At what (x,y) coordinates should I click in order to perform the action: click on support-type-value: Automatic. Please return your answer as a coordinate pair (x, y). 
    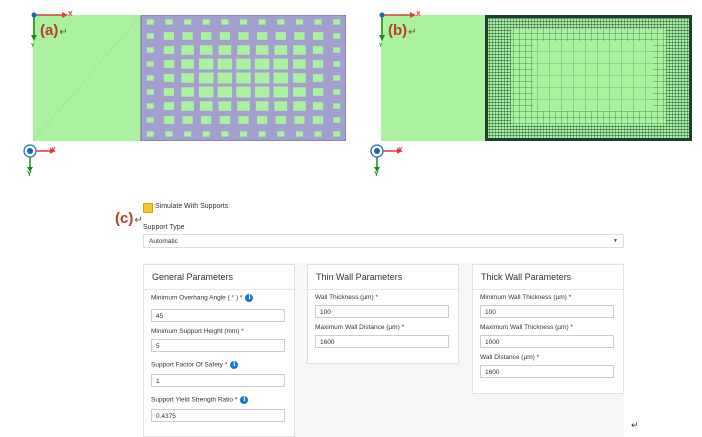
    Looking at the image, I should click on (163, 241).